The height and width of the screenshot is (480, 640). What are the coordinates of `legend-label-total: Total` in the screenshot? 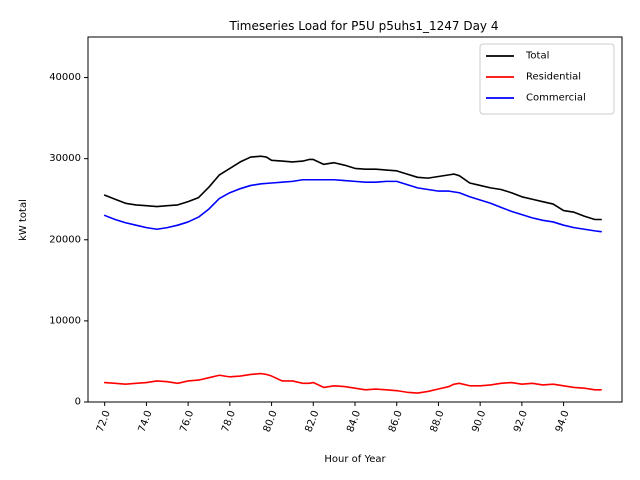 It's located at (537, 56).